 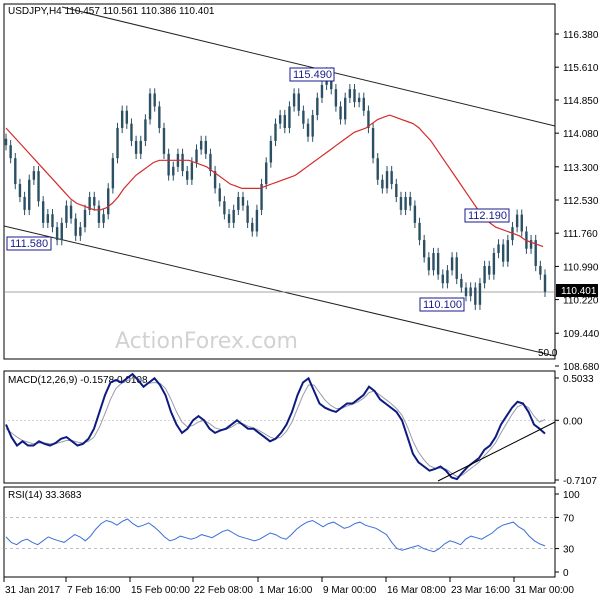 I want to click on last-price-label: 110.401, so click(x=579, y=291).